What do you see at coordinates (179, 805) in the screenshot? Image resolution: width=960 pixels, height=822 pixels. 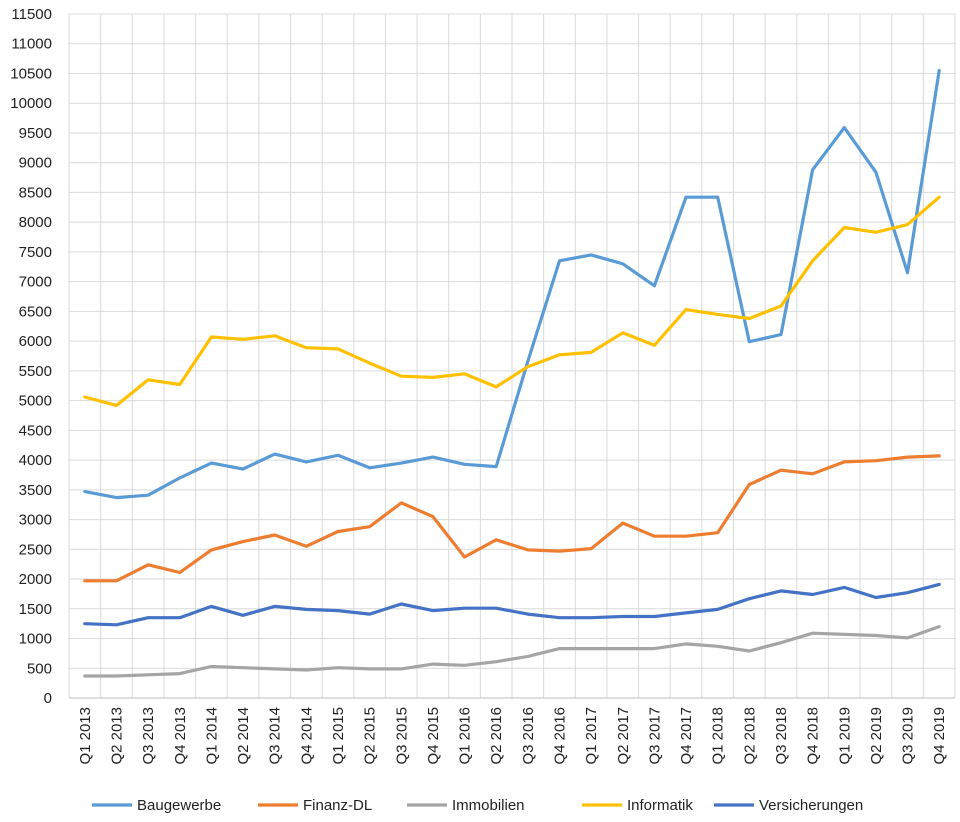 I see `legend-label: Baugewerbe` at bounding box center [179, 805].